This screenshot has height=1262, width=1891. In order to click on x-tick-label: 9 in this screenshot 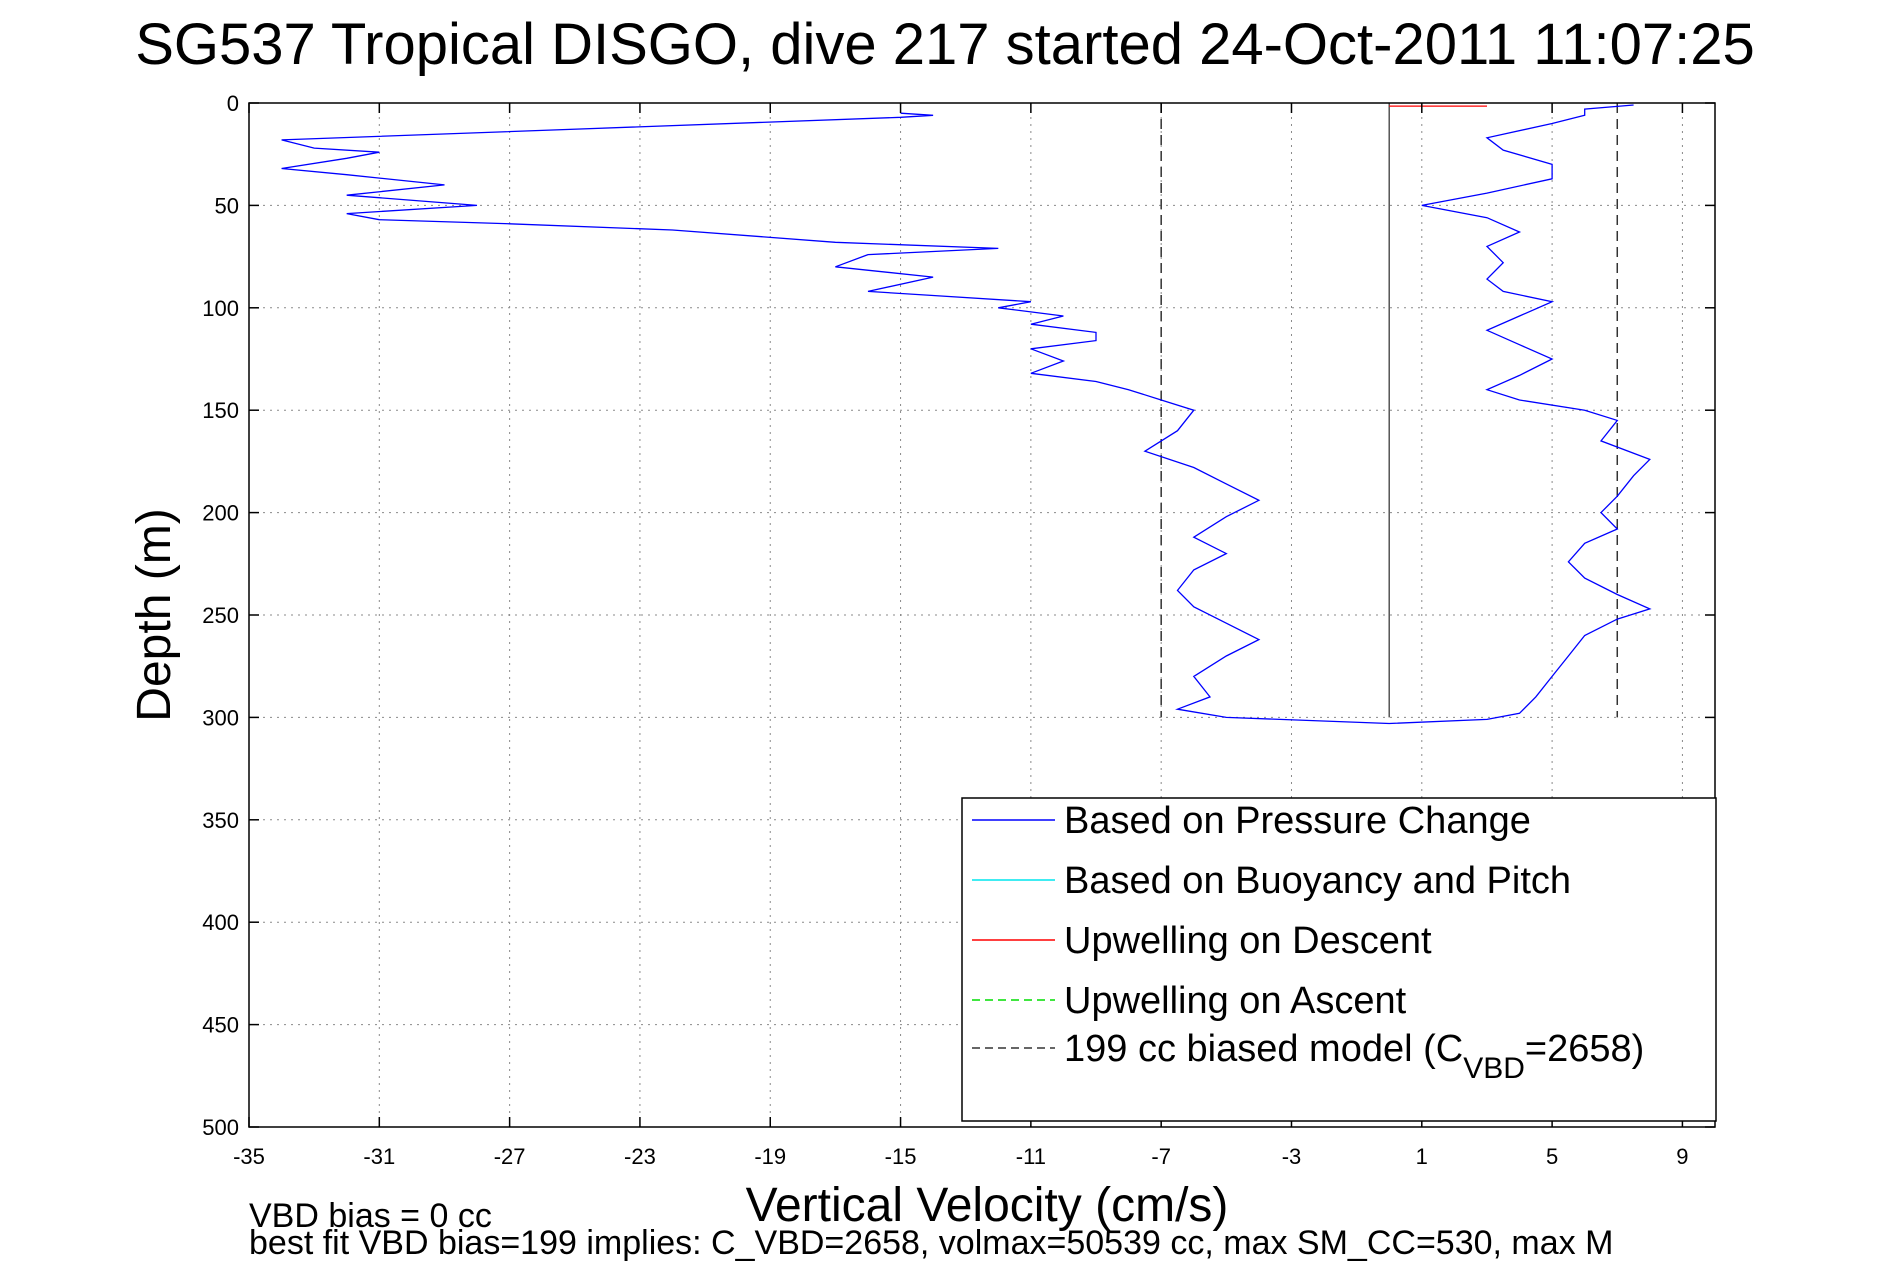, I will do `click(1682, 1156)`.